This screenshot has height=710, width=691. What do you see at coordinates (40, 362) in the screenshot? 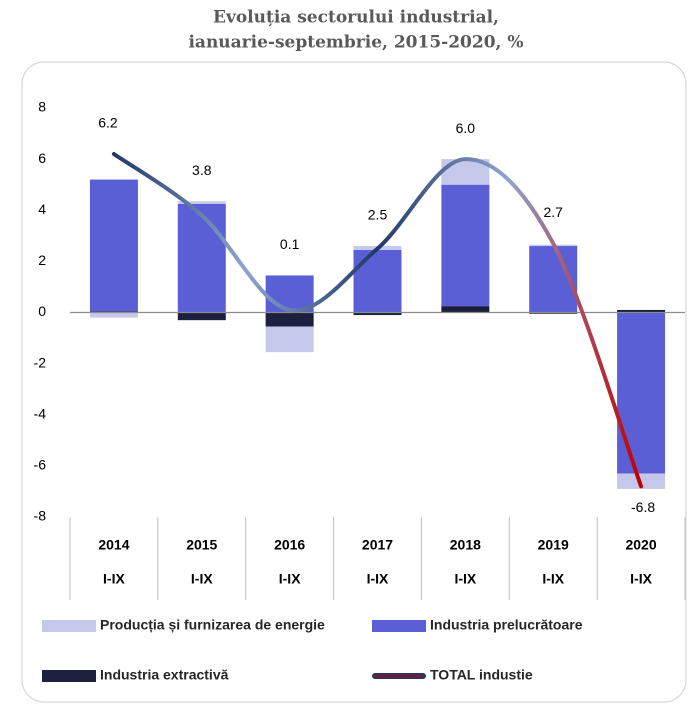
I see `y-tick-label: -2` at bounding box center [40, 362].